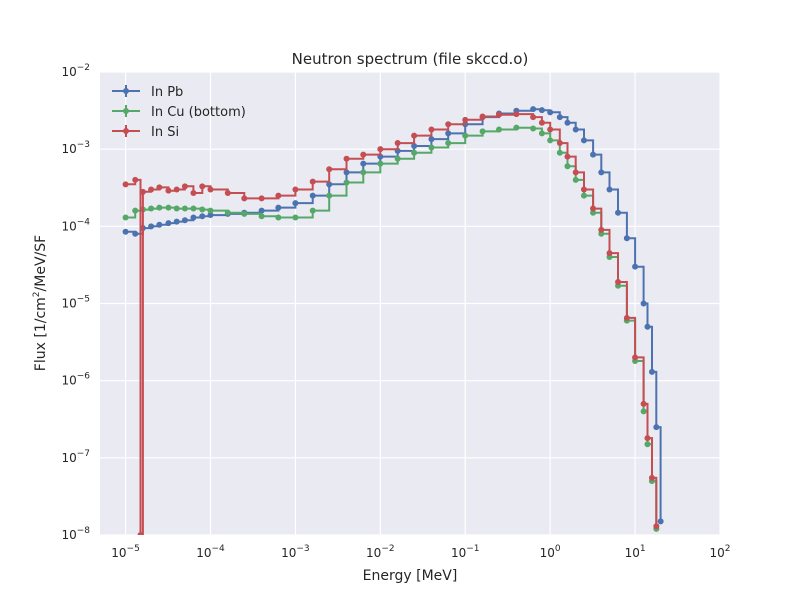 The height and width of the screenshot is (600, 800). I want to click on x-tick-label: 10⁻⁵, so click(125, 552).